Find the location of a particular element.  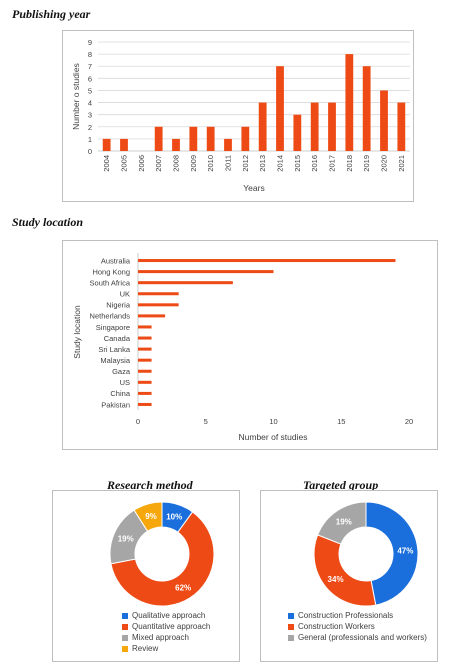

location-label: UK is located at coordinates (125, 294).